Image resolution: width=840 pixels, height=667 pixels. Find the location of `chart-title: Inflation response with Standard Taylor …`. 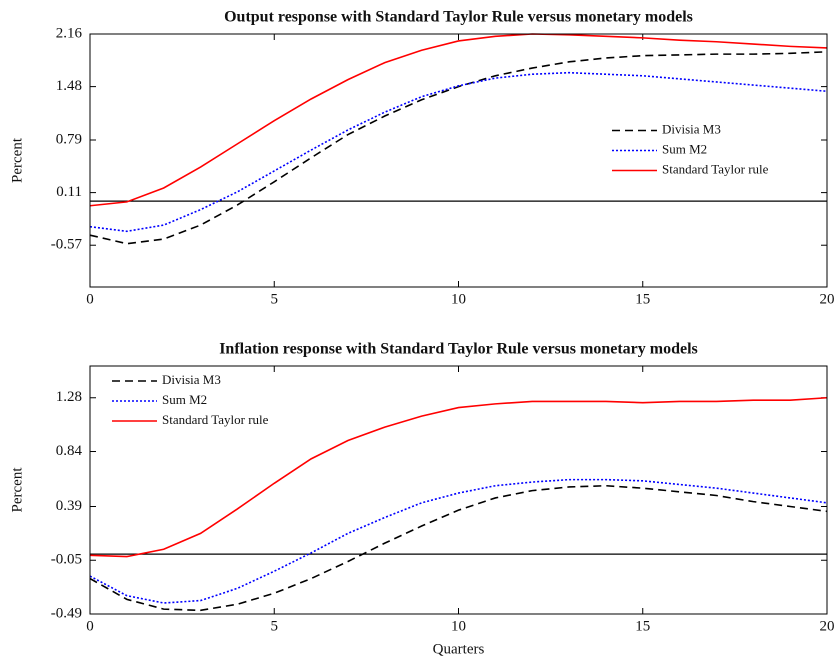

chart-title: Inflation response with Standard Taylor … is located at coordinates (458, 349).